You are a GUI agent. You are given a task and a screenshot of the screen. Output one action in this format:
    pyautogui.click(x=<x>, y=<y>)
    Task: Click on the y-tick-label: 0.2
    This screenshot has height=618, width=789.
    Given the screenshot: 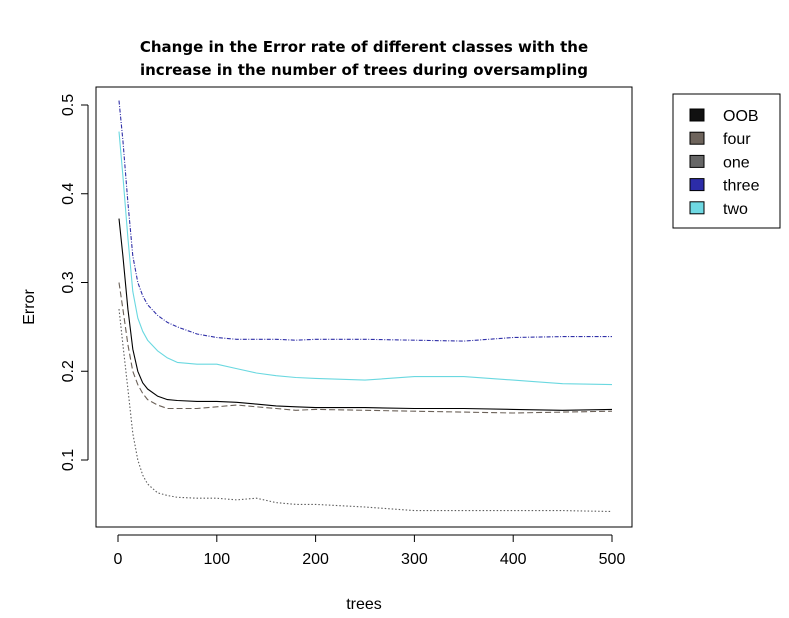 What is the action you would take?
    pyautogui.click(x=68, y=371)
    